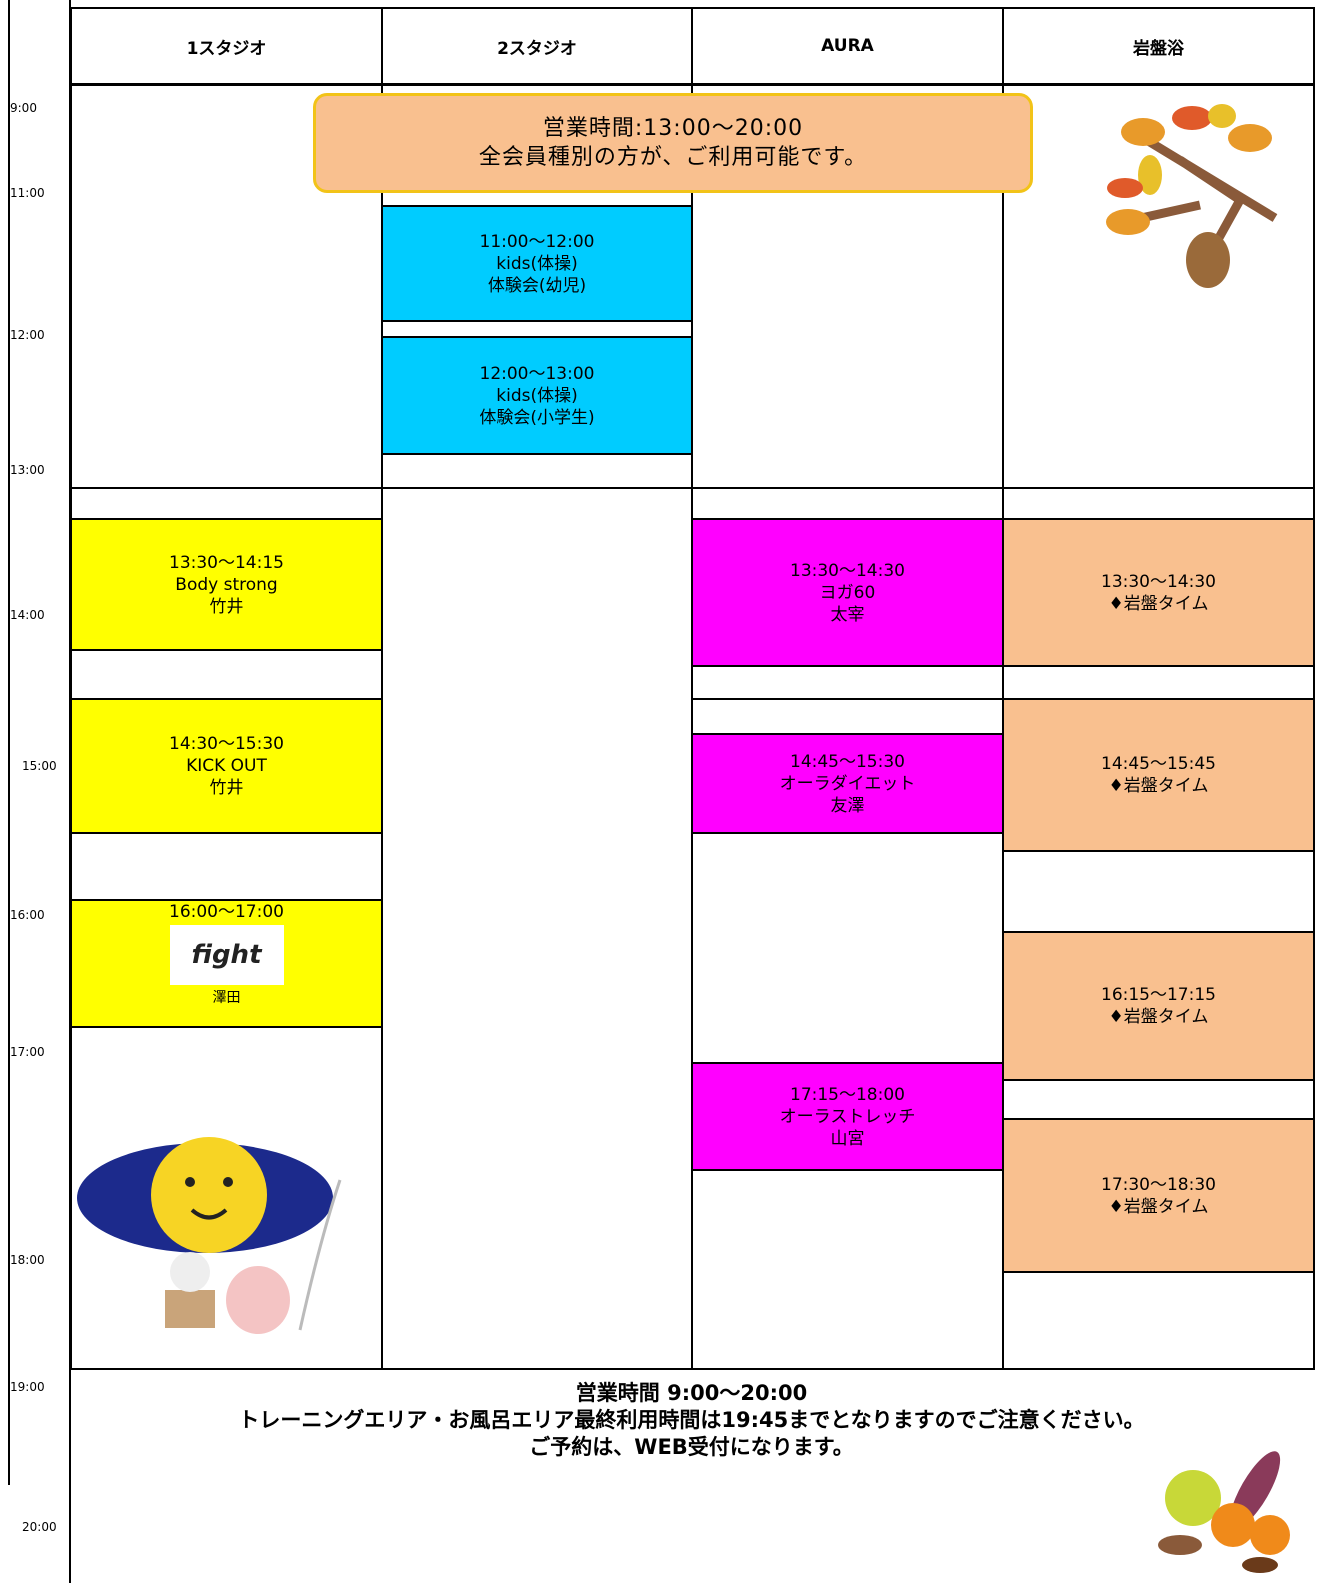 The height and width of the screenshot is (1583, 1329). I want to click on time-label: 15:00, so click(39, 766).